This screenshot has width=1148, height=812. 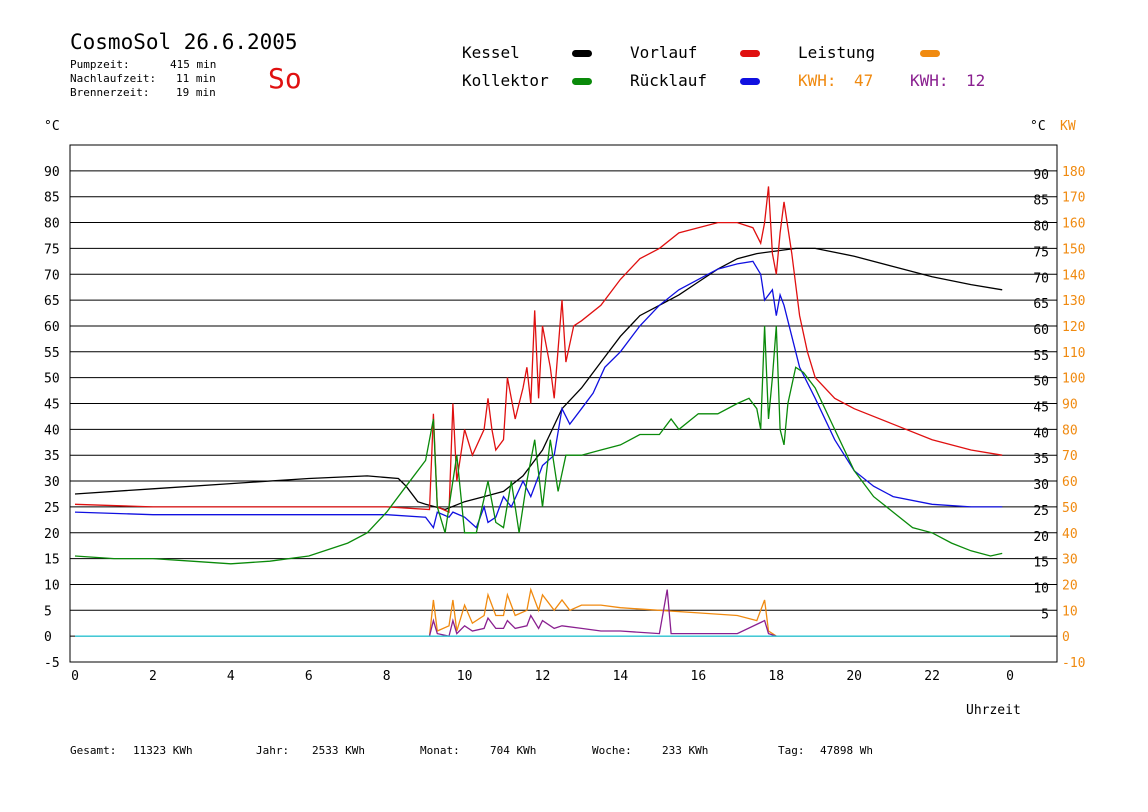 I want to click on y-tick-label-right-kw: 130, so click(x=1073, y=301).